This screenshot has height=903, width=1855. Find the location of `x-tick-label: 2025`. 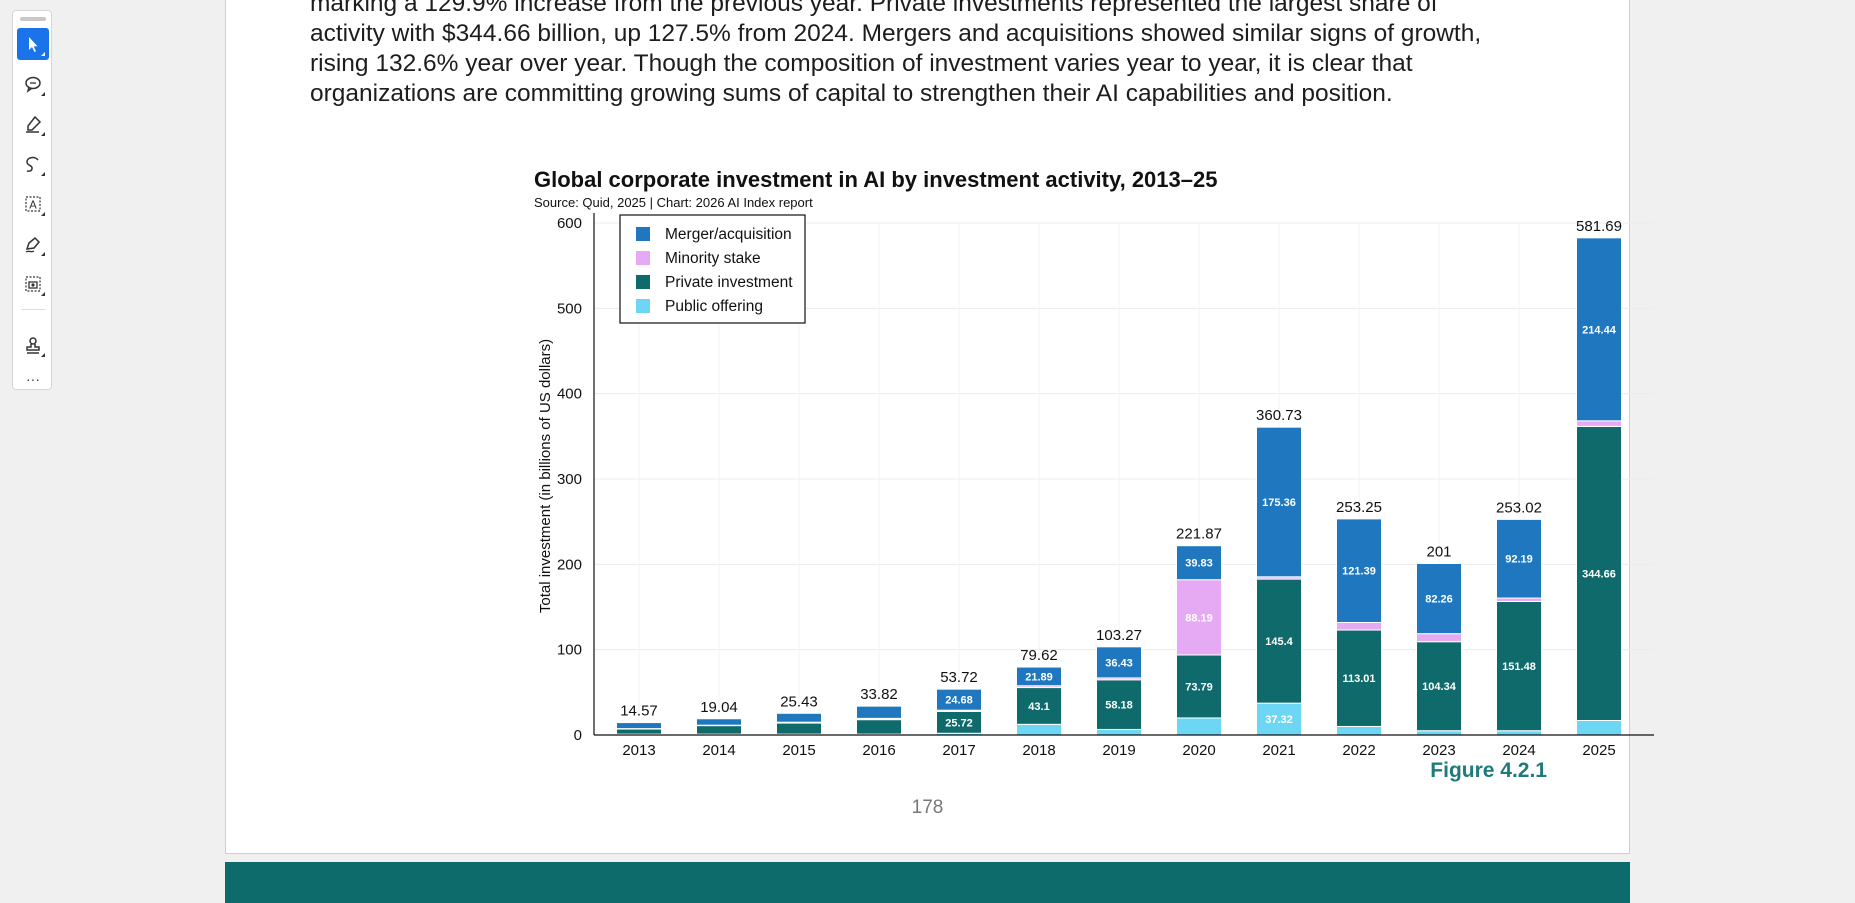

x-tick-label: 2025 is located at coordinates (1598, 750).